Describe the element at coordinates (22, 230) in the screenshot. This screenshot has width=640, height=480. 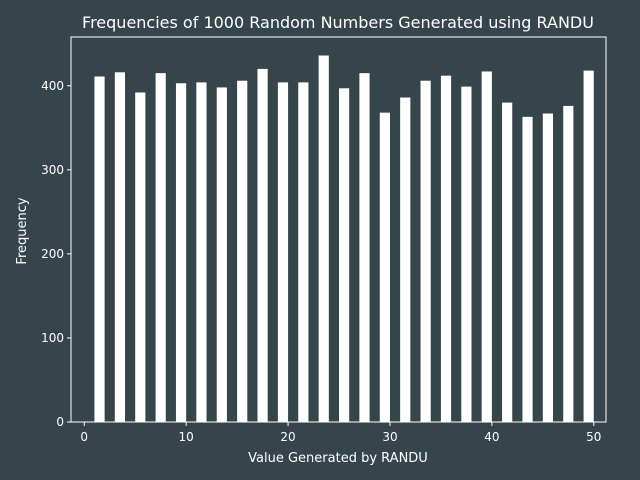
I see `y-axis-label: Frequency` at that location.